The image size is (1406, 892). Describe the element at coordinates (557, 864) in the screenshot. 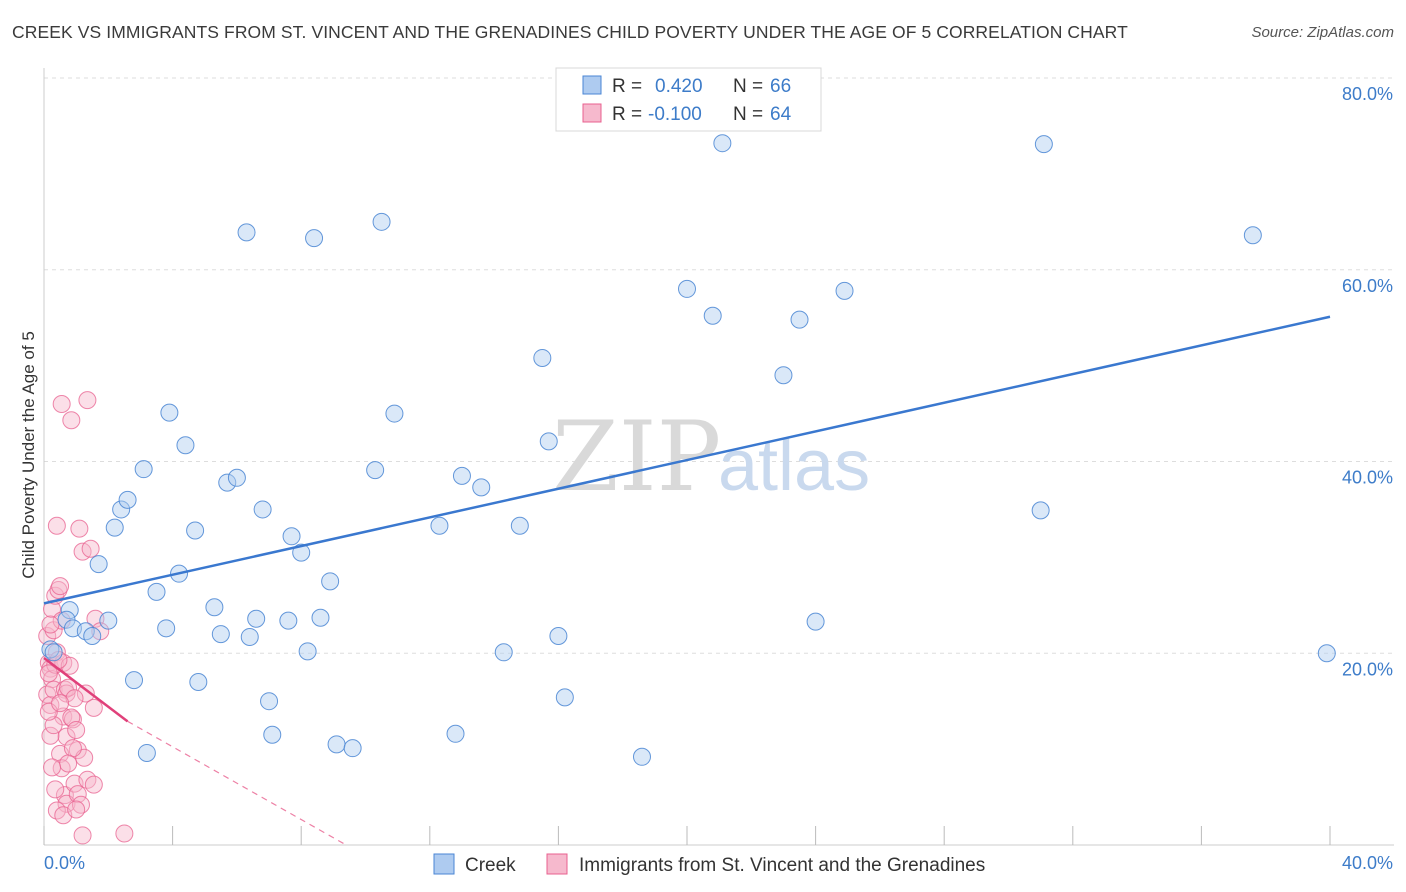

I see `legend-bottom-immigrants-swatch` at that location.